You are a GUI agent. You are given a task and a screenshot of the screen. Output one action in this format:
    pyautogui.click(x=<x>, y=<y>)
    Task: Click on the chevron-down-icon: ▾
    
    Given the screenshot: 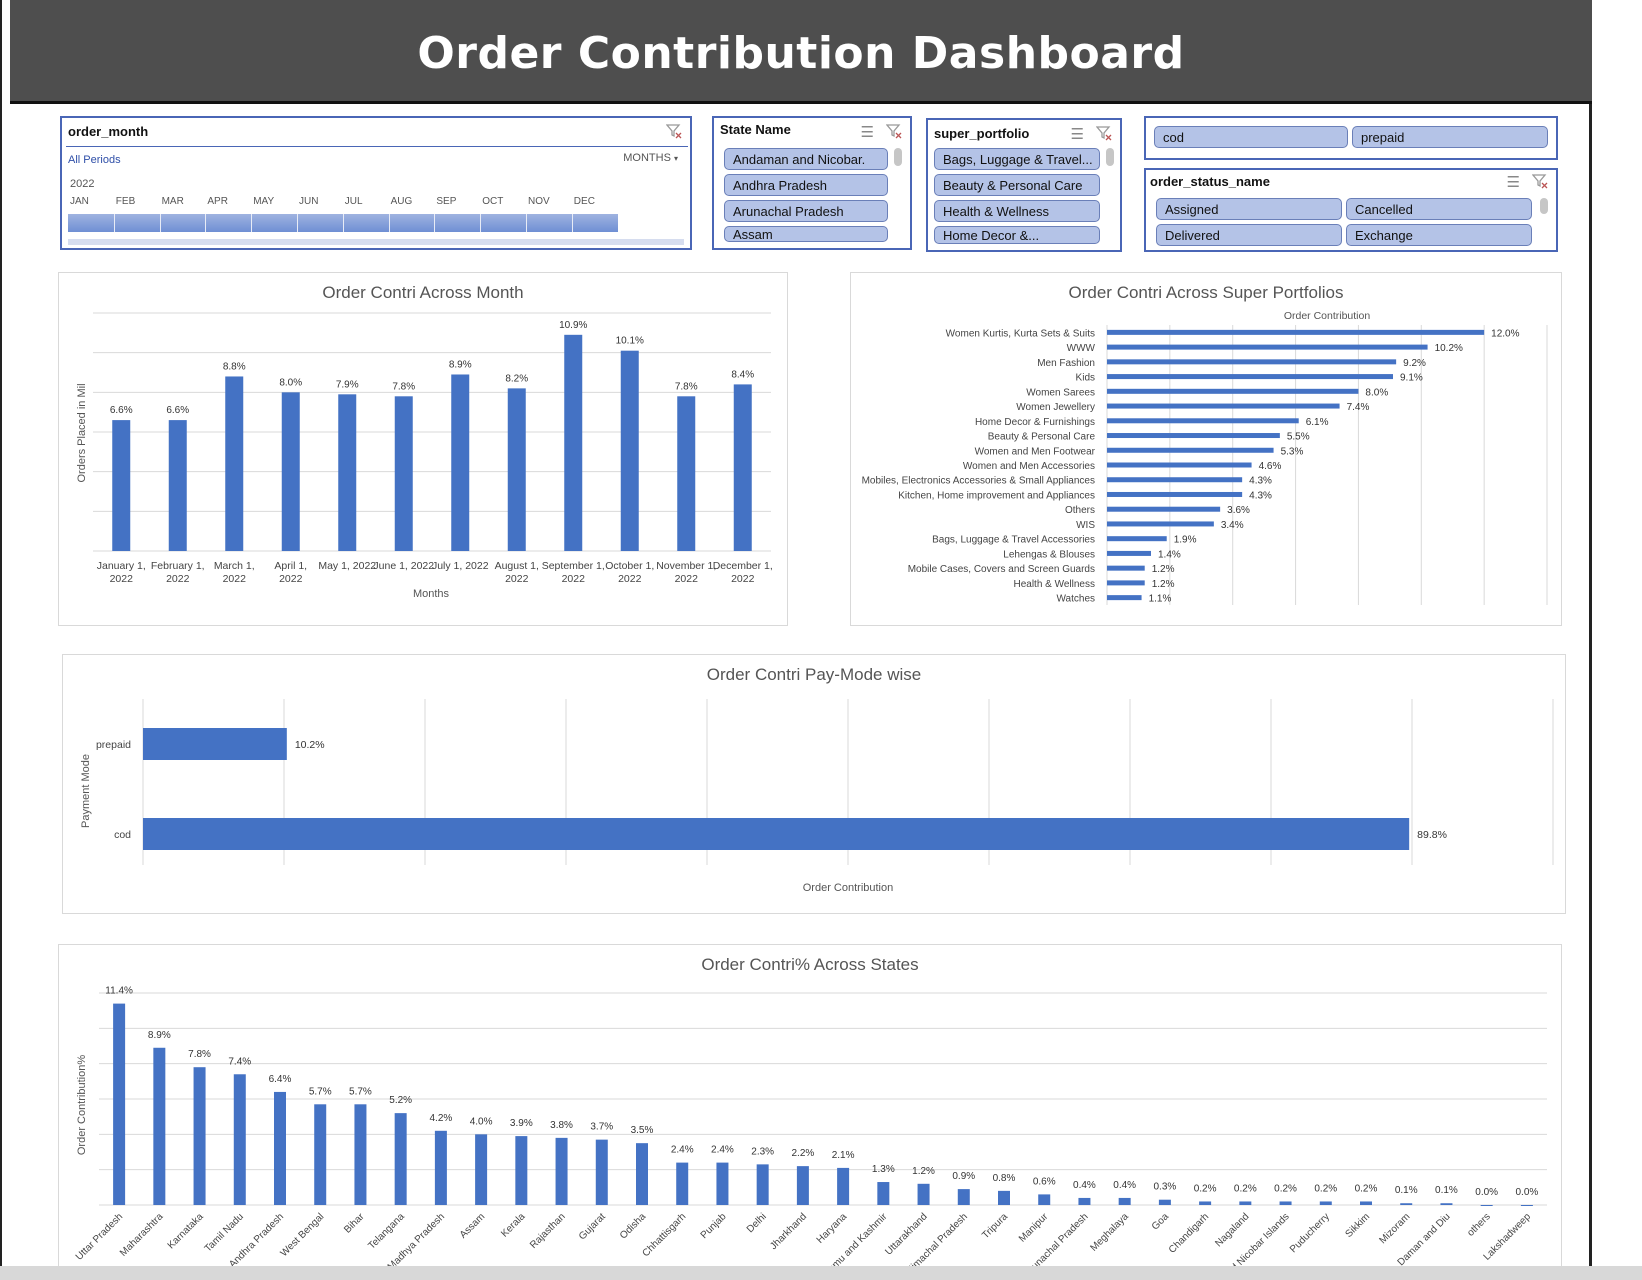 What is the action you would take?
    pyautogui.click(x=675, y=158)
    